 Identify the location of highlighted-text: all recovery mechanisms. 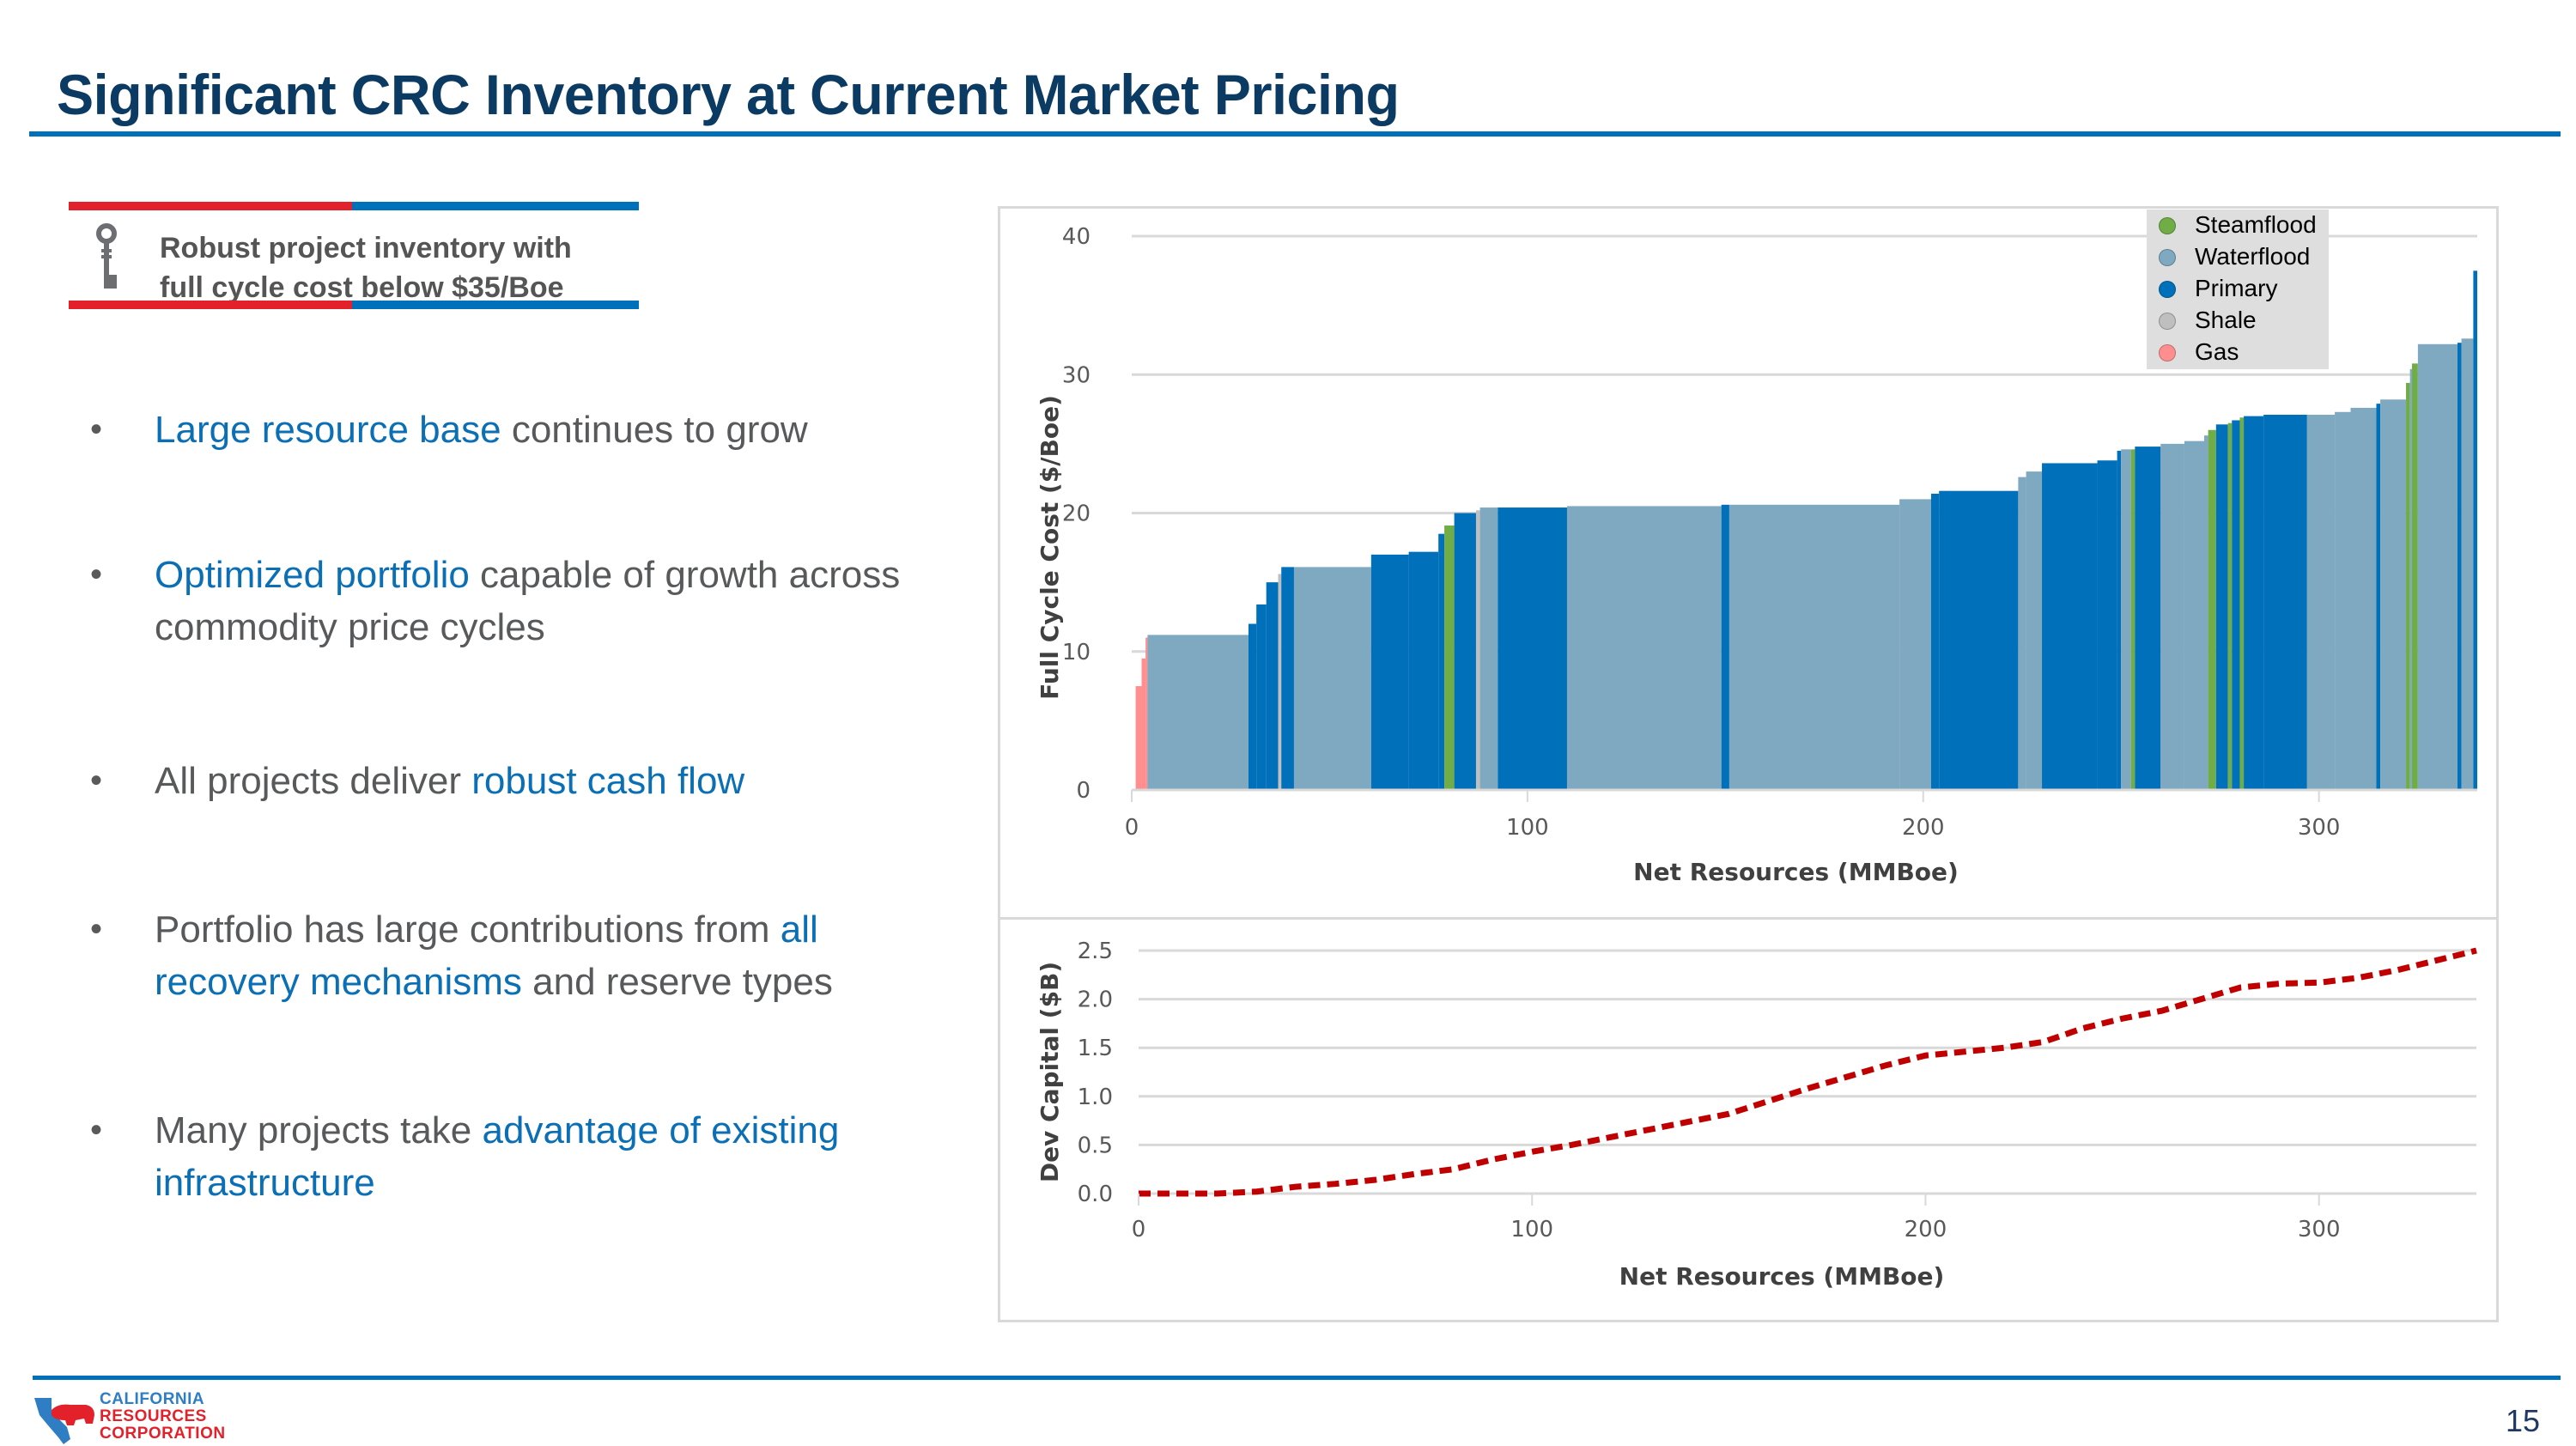
(486, 955).